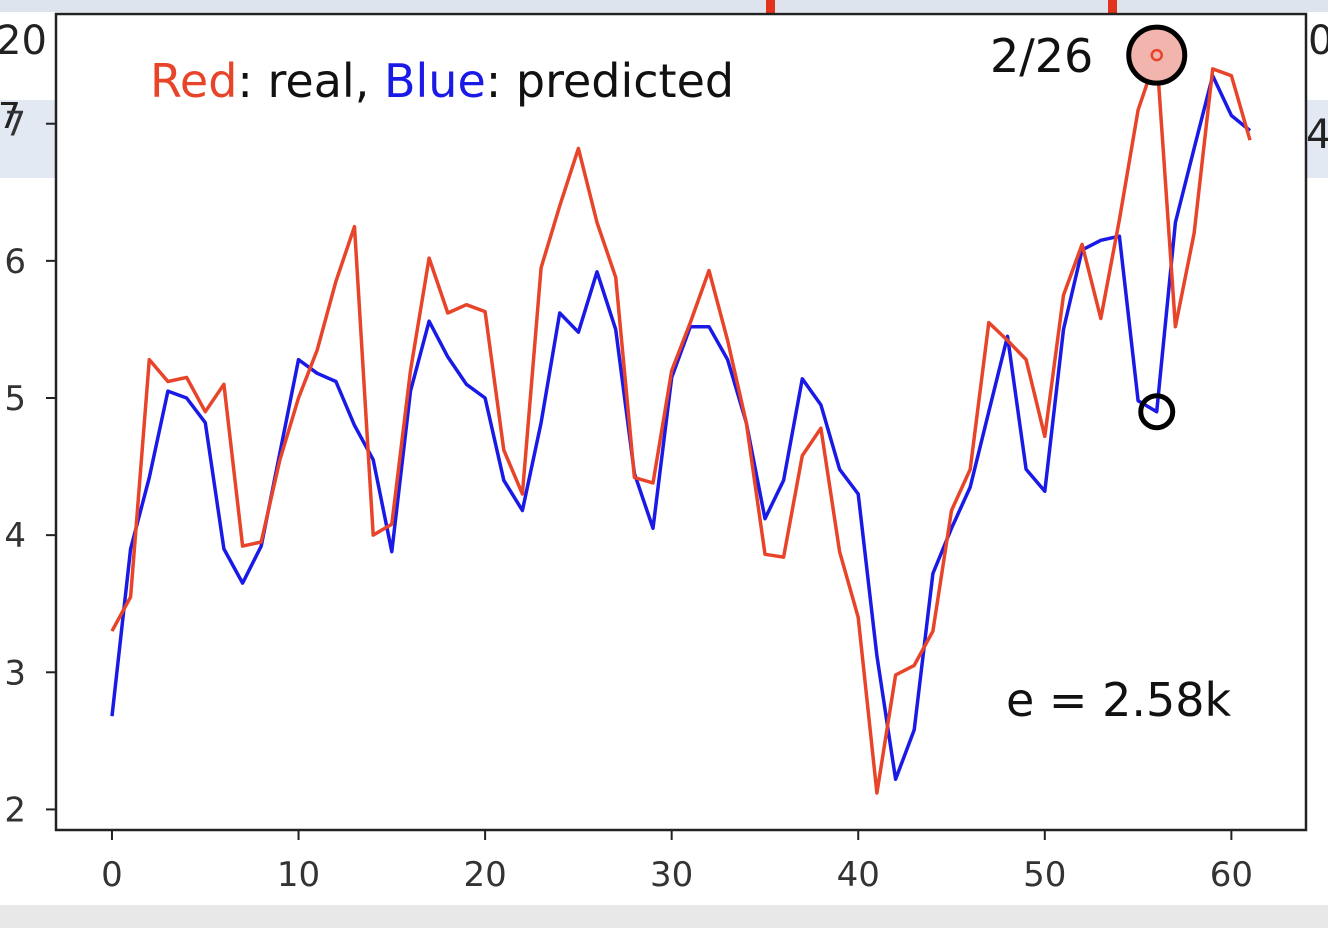 This screenshot has width=1328, height=928. What do you see at coordinates (671, 875) in the screenshot?
I see `x-tick-label: 30` at bounding box center [671, 875].